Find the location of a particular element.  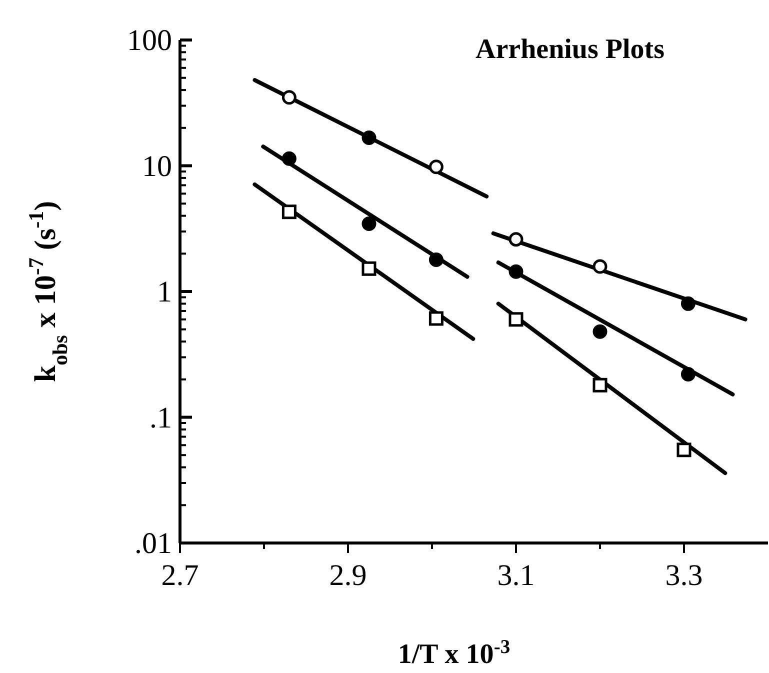

x-tick-label: 2.7 is located at coordinates (180, 575).